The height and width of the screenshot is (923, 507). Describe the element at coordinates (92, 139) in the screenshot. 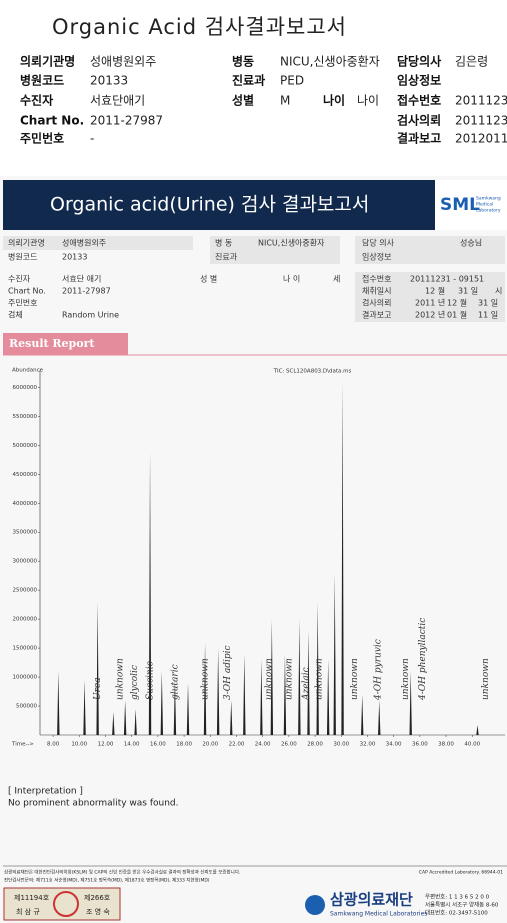

I see `field-value: -` at that location.